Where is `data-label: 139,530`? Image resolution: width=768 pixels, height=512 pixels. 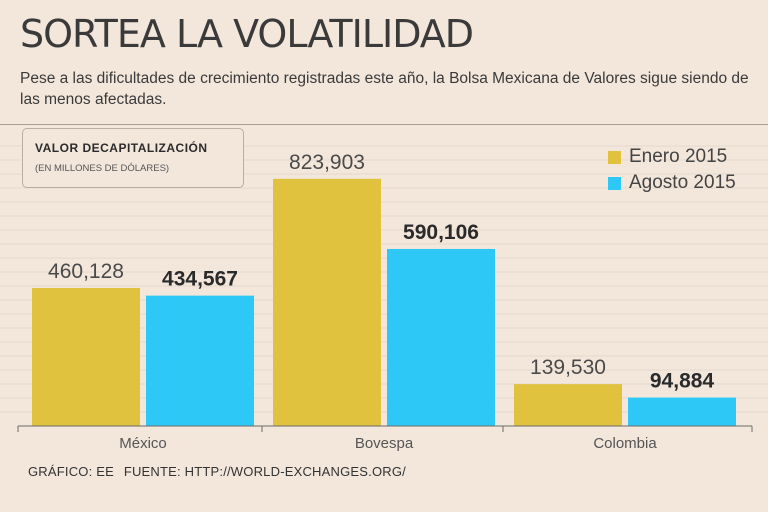 data-label: 139,530 is located at coordinates (568, 367).